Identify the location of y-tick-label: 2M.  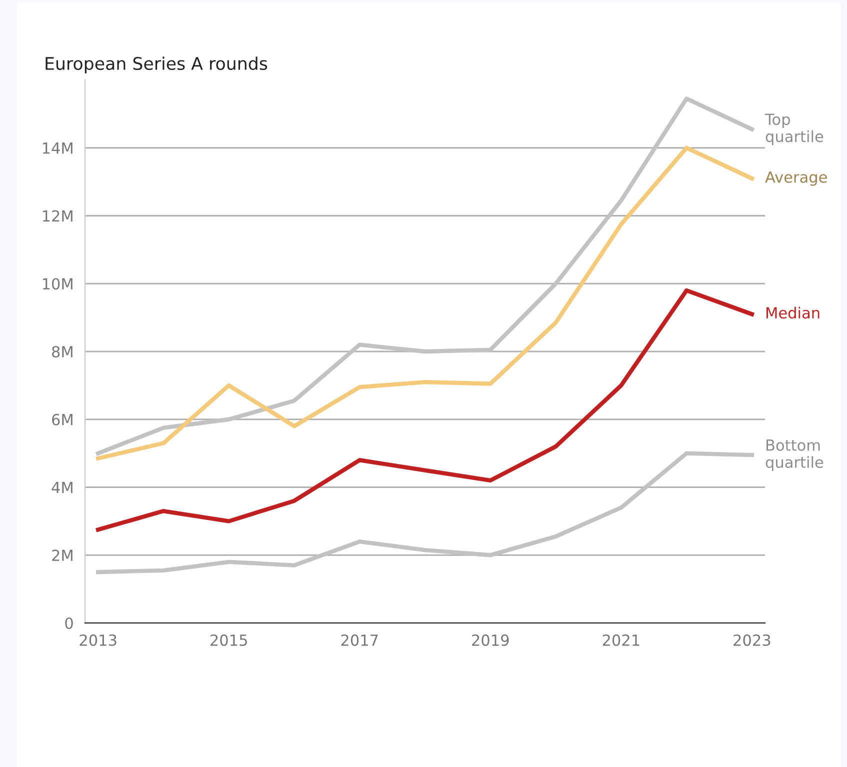
(62, 555).